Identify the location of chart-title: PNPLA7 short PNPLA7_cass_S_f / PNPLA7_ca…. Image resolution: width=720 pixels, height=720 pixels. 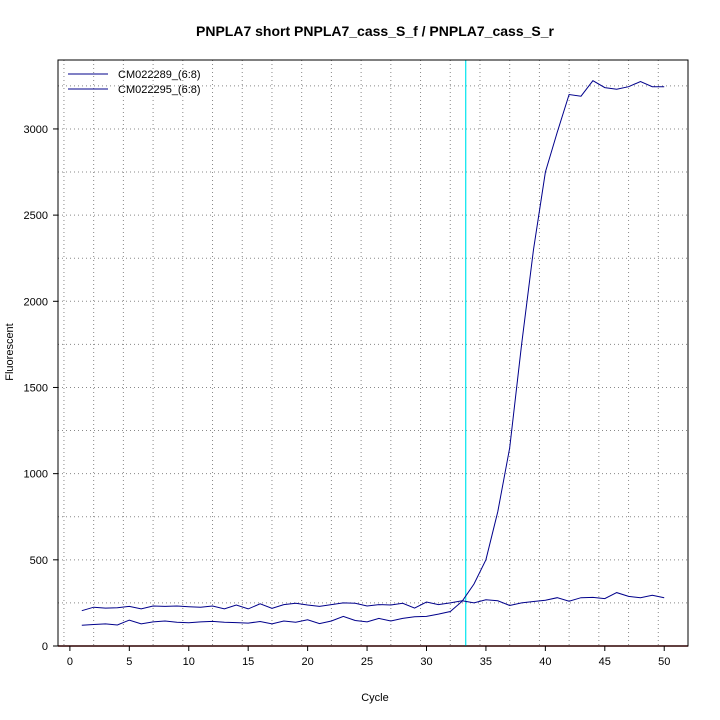
(375, 31).